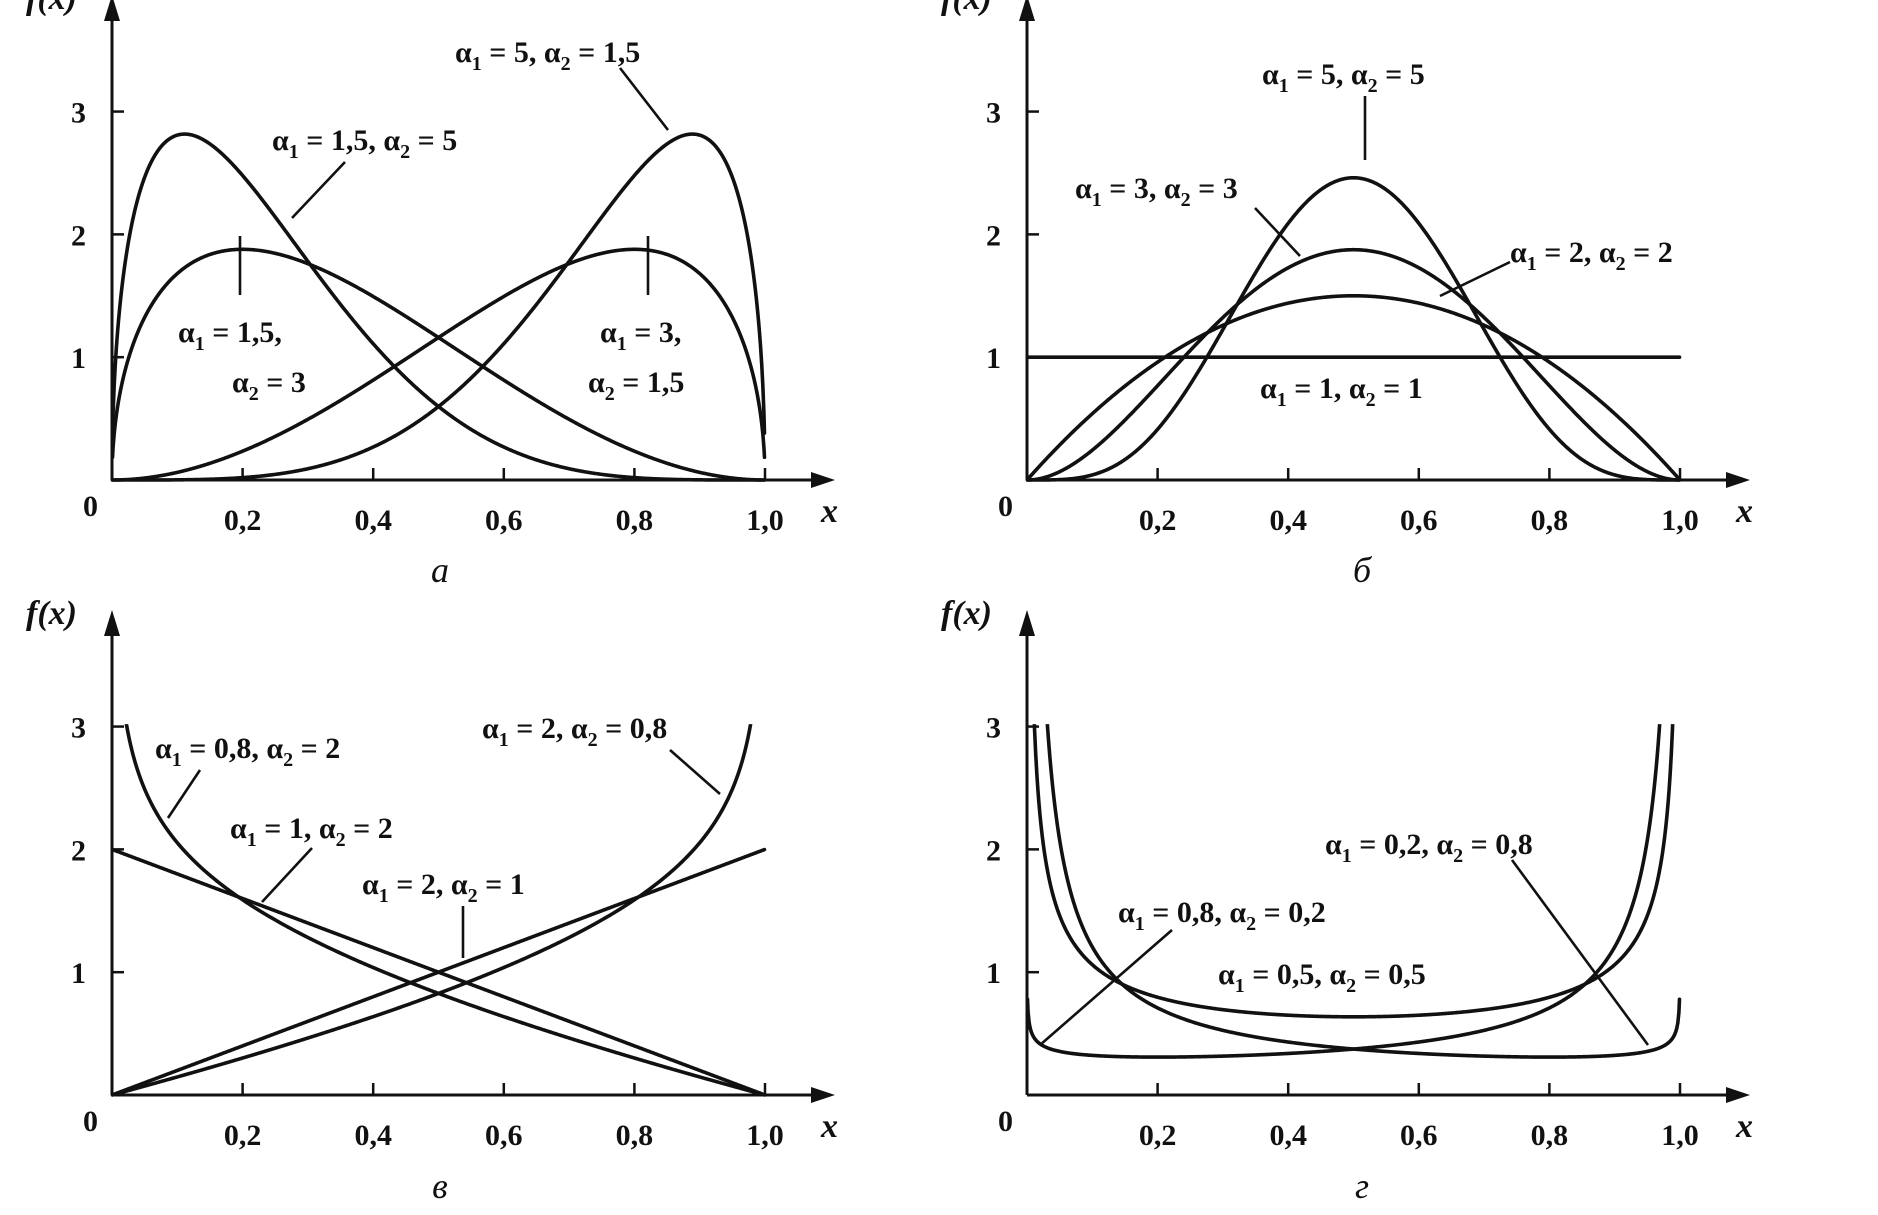 The width and height of the screenshot is (1878, 1215). What do you see at coordinates (269, 385) in the screenshot?
I see `series-annotation: α2 = 3` at bounding box center [269, 385].